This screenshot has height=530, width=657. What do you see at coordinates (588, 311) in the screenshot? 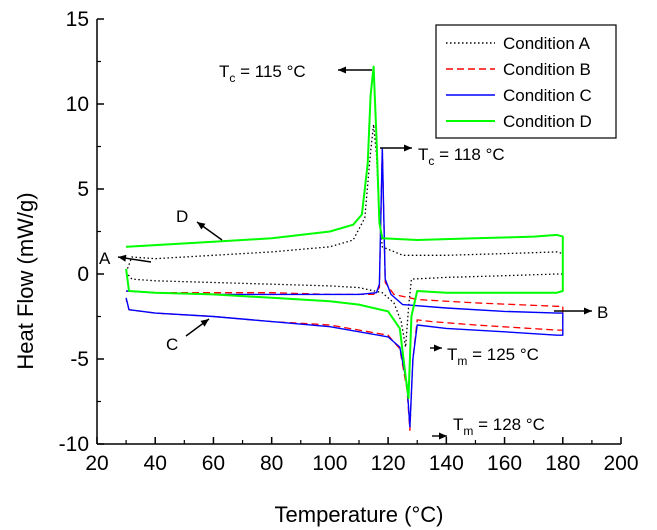
I see `arrow-label-b-head` at bounding box center [588, 311].